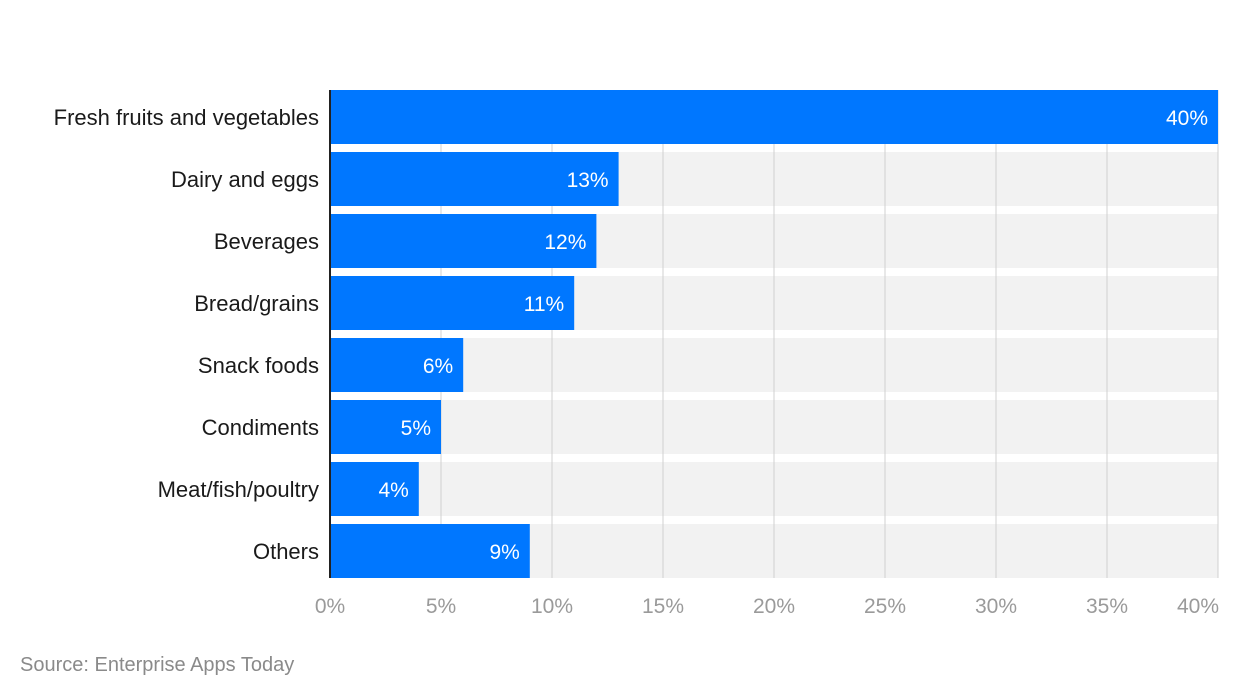  What do you see at coordinates (565, 242) in the screenshot?
I see `value-label: 12%` at bounding box center [565, 242].